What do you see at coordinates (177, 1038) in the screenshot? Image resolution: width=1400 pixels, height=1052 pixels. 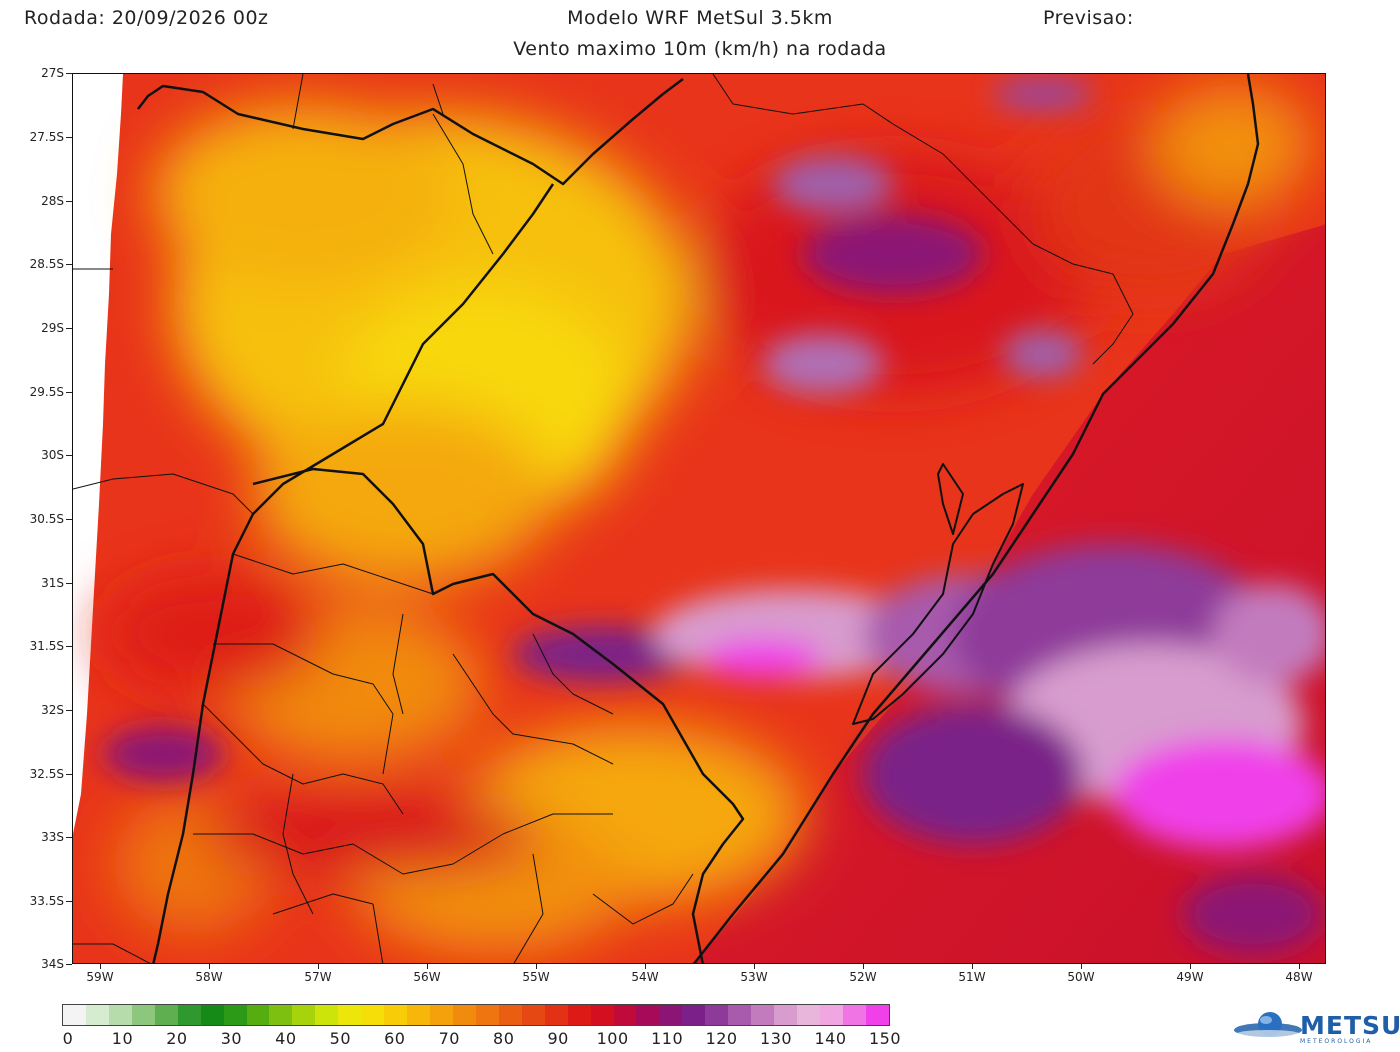 I see `color-legend-label: 20` at bounding box center [177, 1038].